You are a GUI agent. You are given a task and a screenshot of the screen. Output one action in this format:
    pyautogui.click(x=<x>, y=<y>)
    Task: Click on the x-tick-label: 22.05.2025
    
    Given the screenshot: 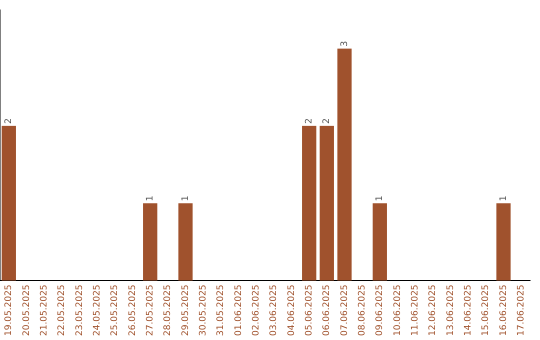 What is the action you would take?
    pyautogui.click(x=62, y=310)
    